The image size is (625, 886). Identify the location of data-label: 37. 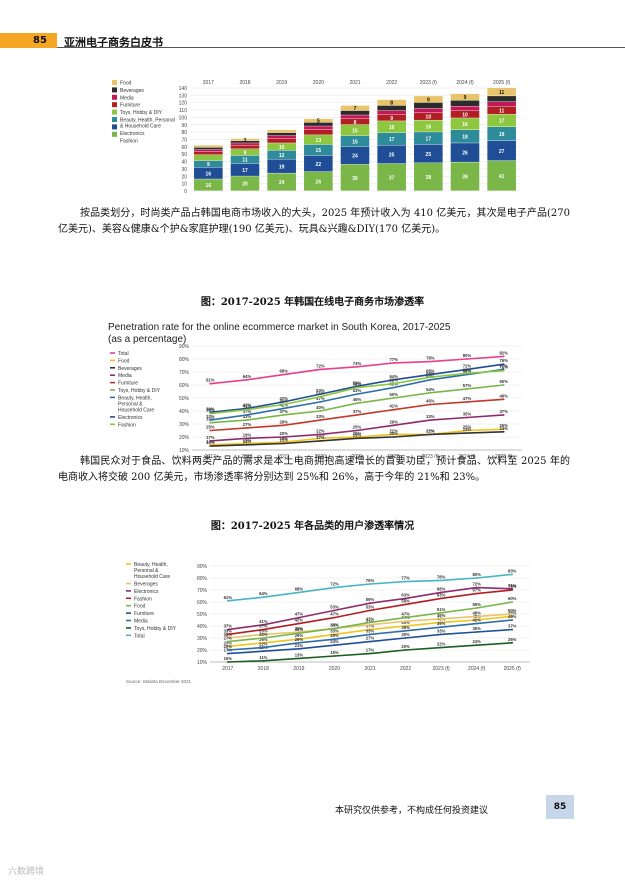
(392, 178).